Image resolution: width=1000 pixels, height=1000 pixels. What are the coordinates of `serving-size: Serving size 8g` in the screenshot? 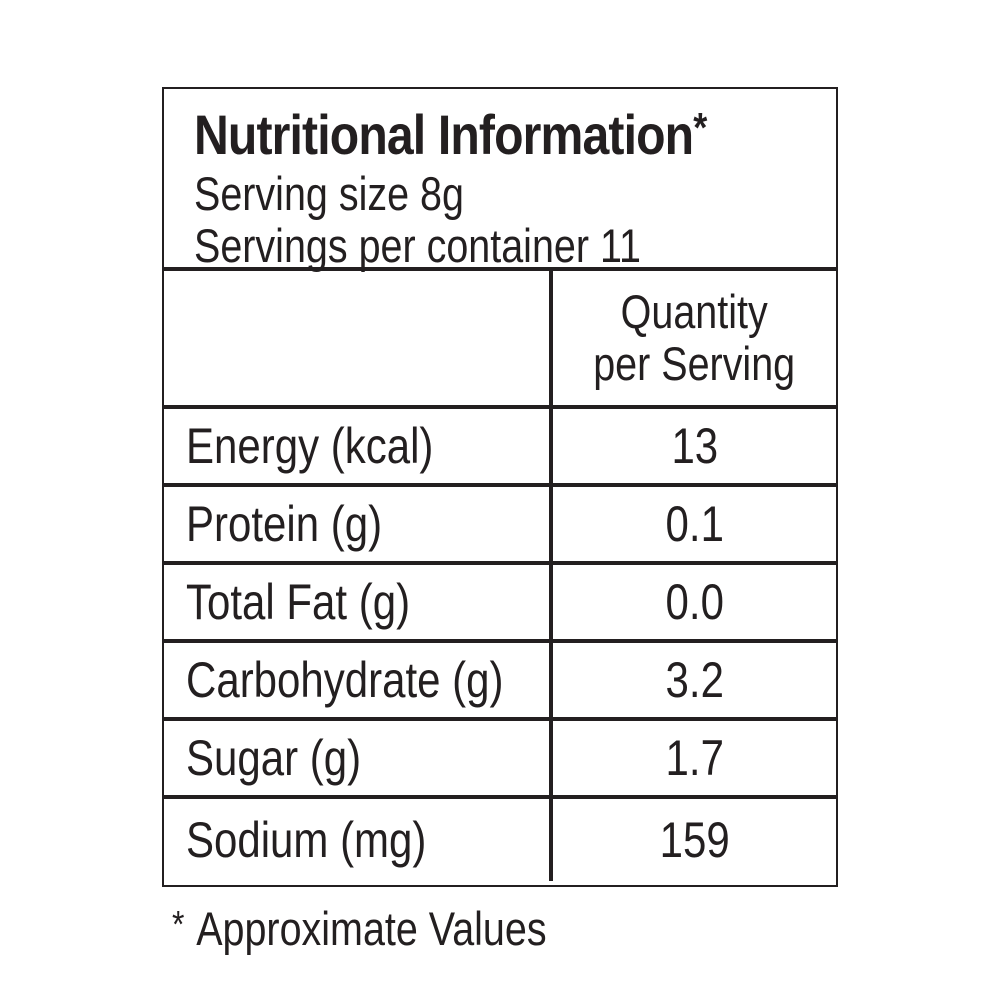 It's located at (329, 193).